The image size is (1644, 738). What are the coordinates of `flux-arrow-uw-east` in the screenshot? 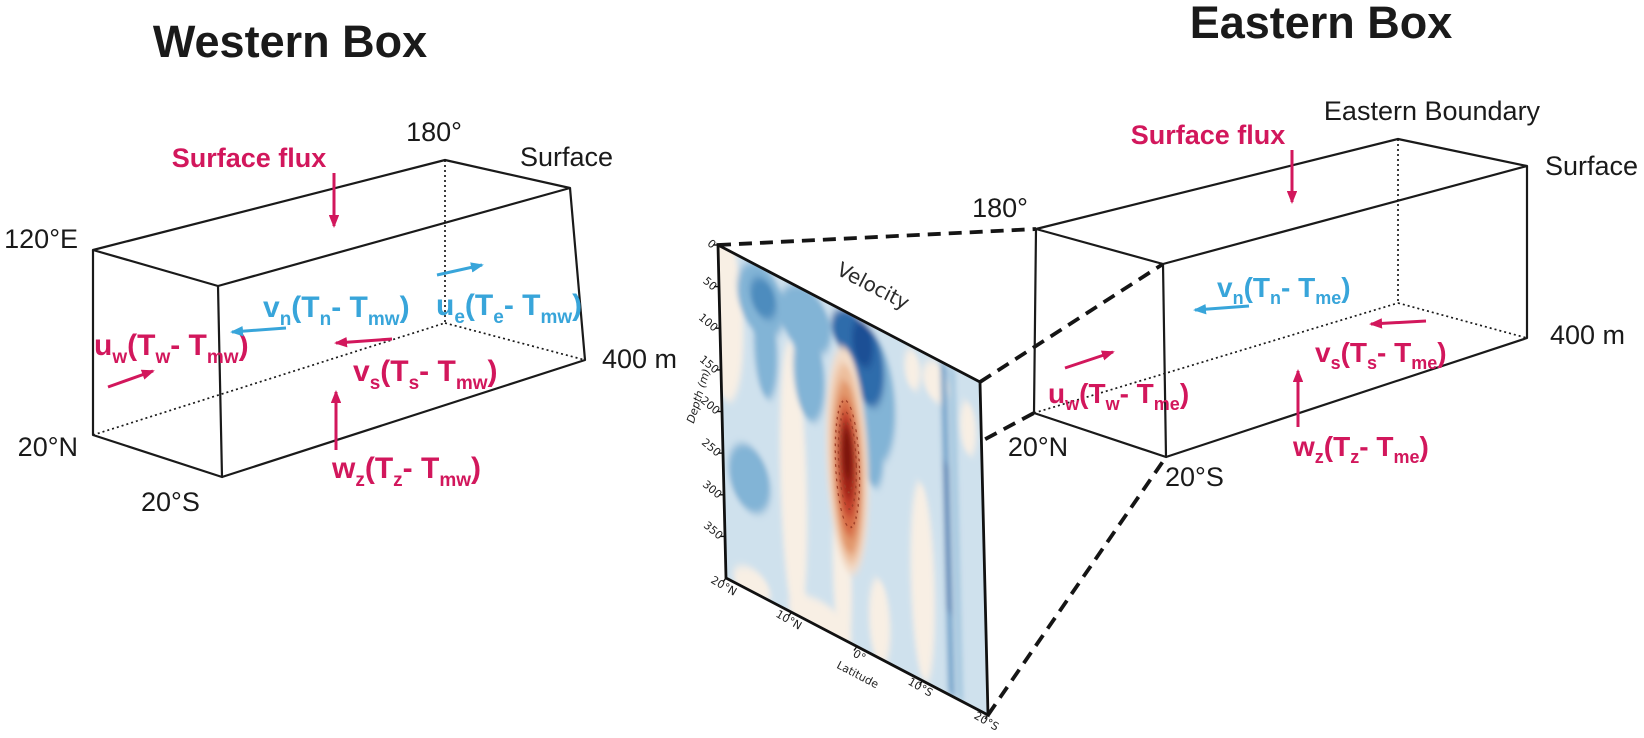 It's located at (1089, 360).